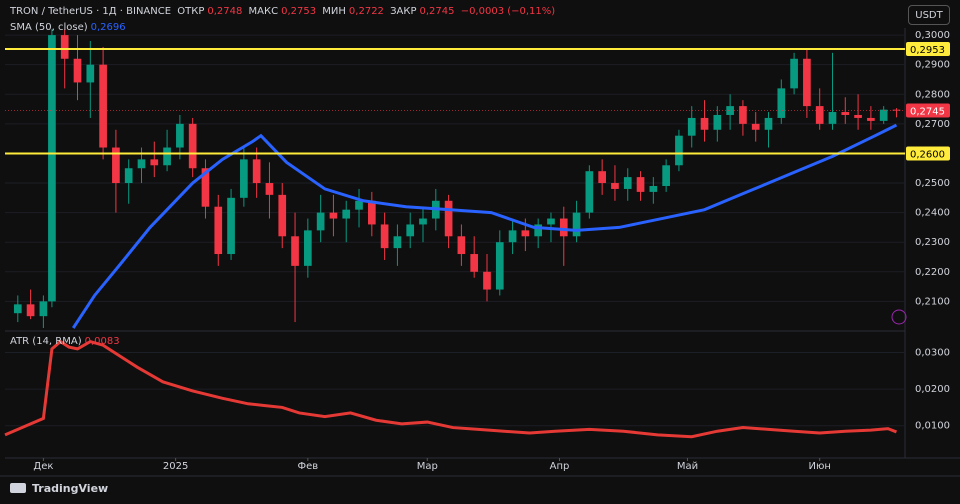 Image resolution: width=960 pixels, height=504 pixels. What do you see at coordinates (932, 94) in the screenshot?
I see `y-tick-label: 0,2800` at bounding box center [932, 94].